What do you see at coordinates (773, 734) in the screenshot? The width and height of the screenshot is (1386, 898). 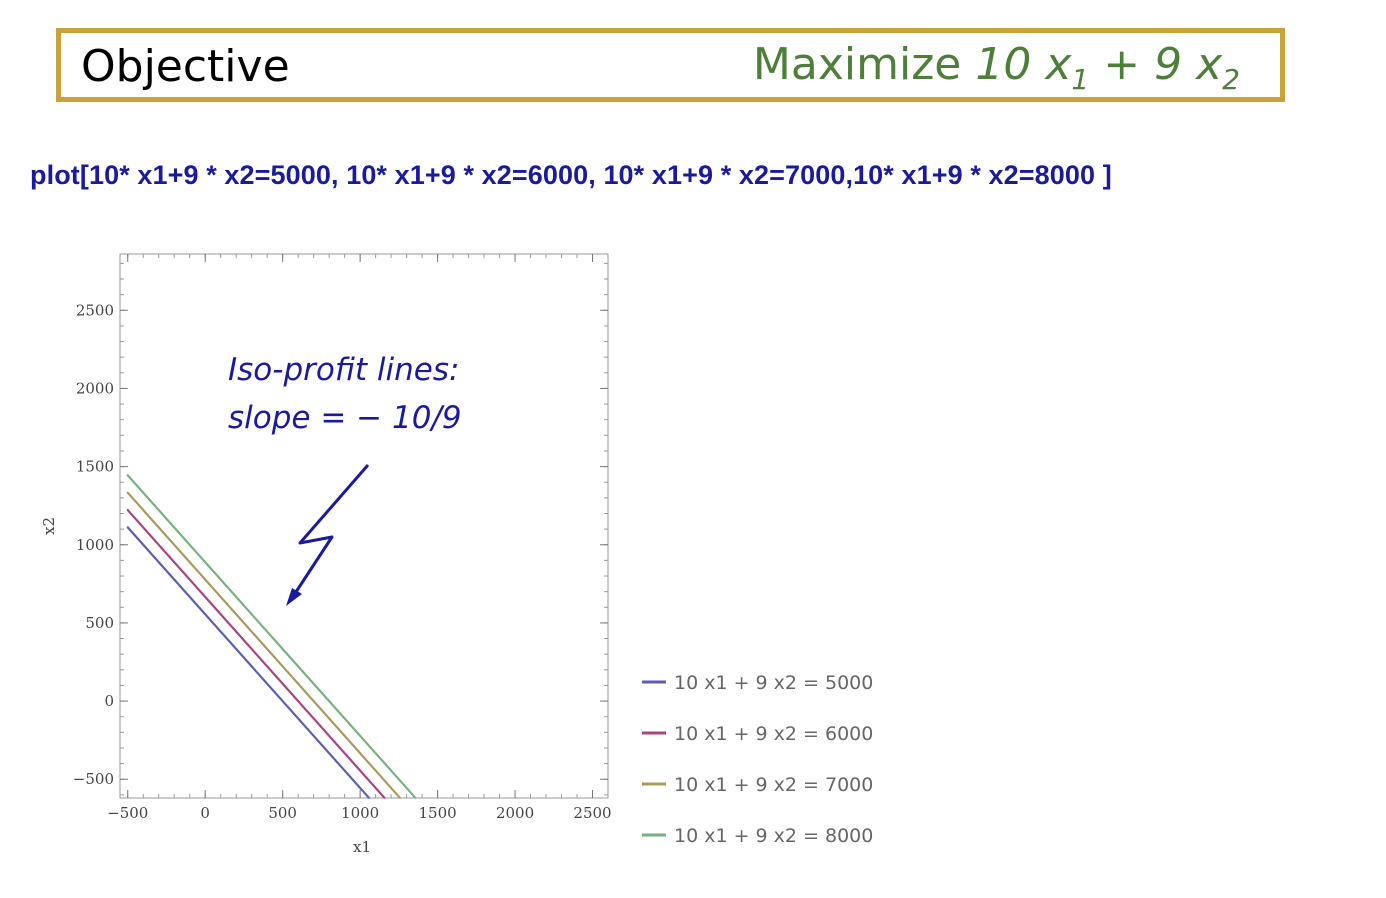 I see `legend-label-2: 10 x1 + 9 x2 = 6000` at bounding box center [773, 734].